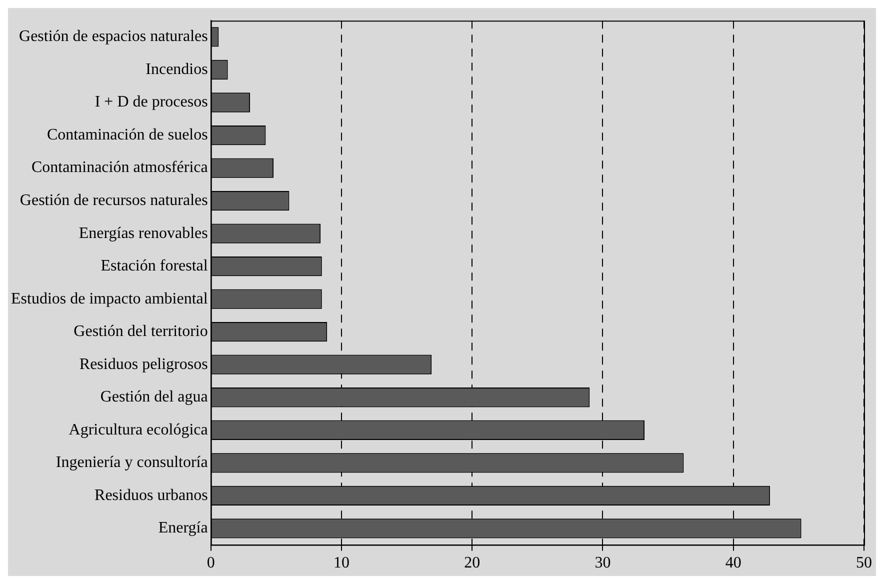  What do you see at coordinates (602, 563) in the screenshot?
I see `x-tick-label: 30` at bounding box center [602, 563].